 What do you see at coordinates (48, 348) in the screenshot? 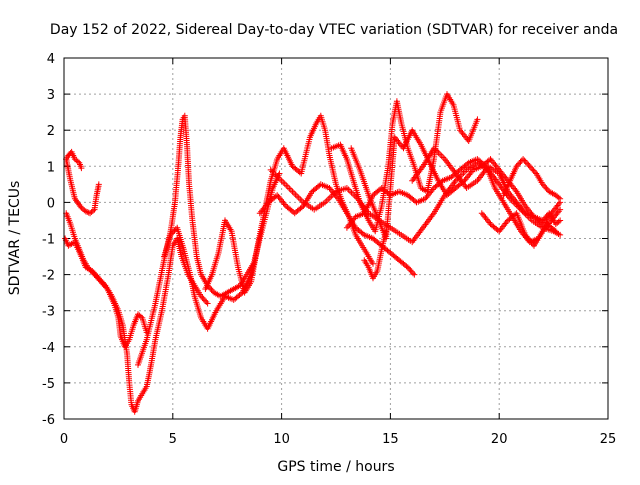
I see `y-tick-label: -4` at bounding box center [48, 348].